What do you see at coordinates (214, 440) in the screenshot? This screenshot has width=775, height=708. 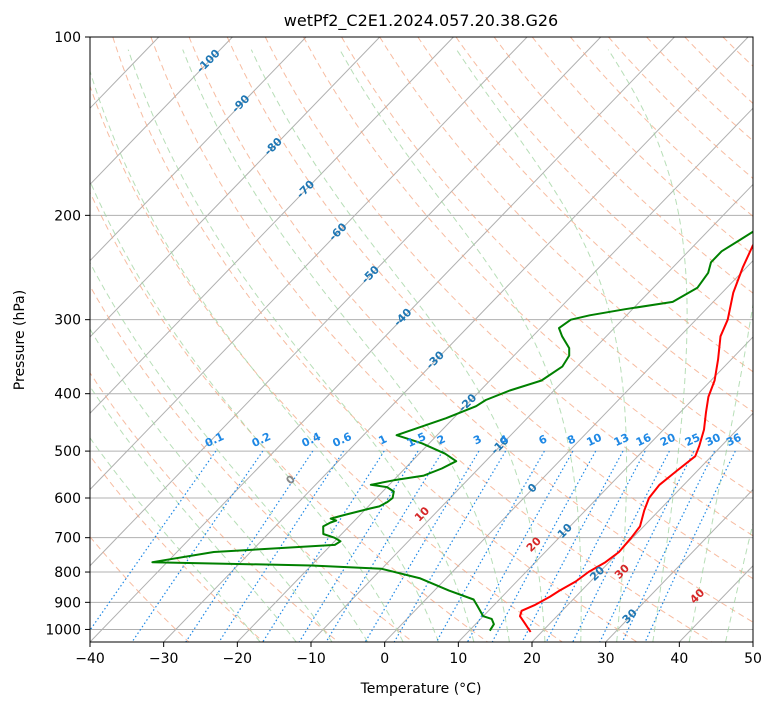 I see `mixing-ratio-label: 0.1` at bounding box center [214, 440].